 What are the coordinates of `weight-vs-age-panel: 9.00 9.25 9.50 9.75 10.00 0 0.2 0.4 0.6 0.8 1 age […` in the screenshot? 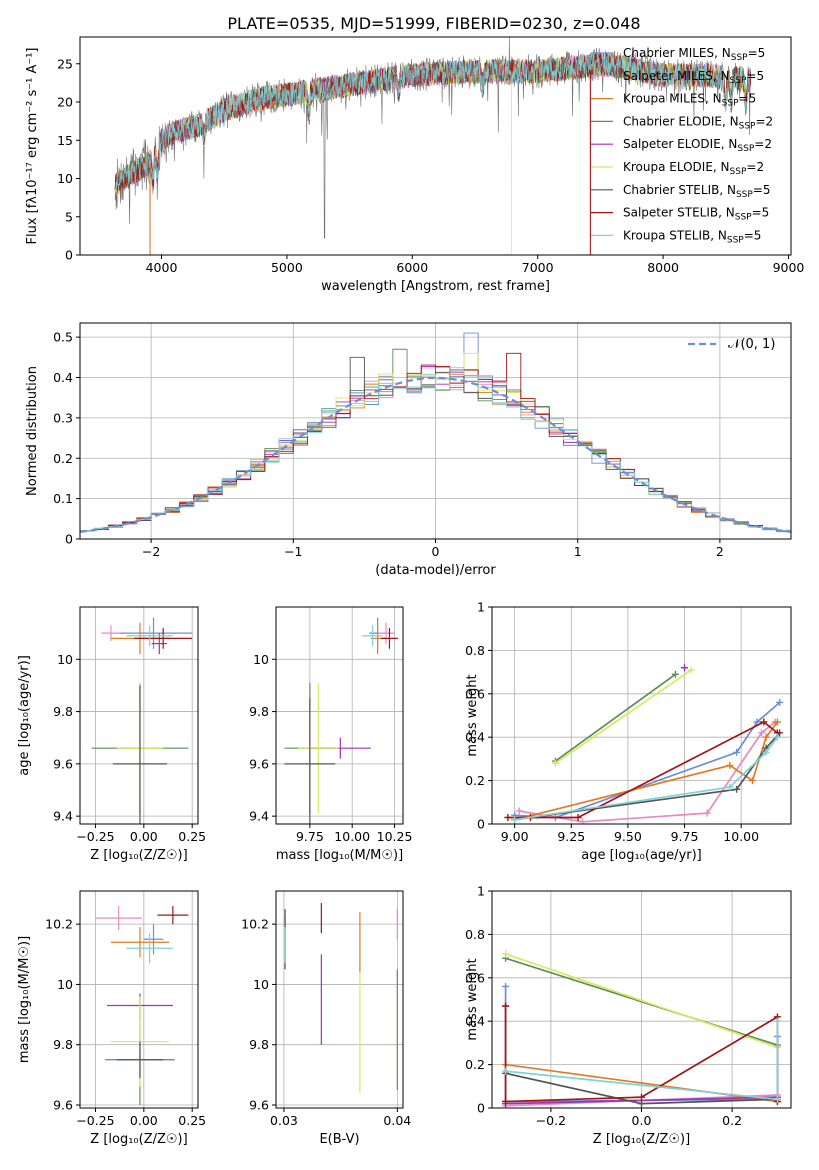 It's located at (628, 731).